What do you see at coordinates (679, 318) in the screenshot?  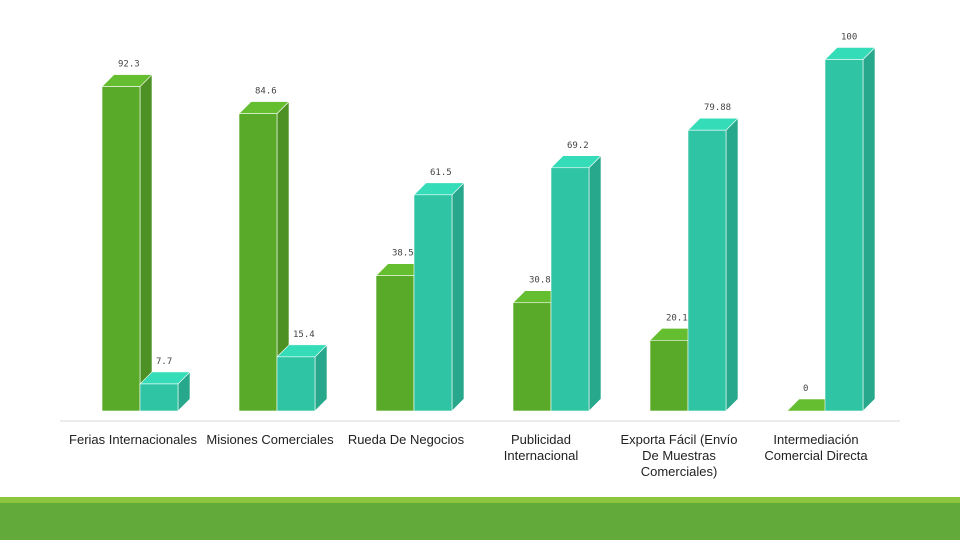 I see `data-label-s1-c5: 20.12` at bounding box center [679, 318].